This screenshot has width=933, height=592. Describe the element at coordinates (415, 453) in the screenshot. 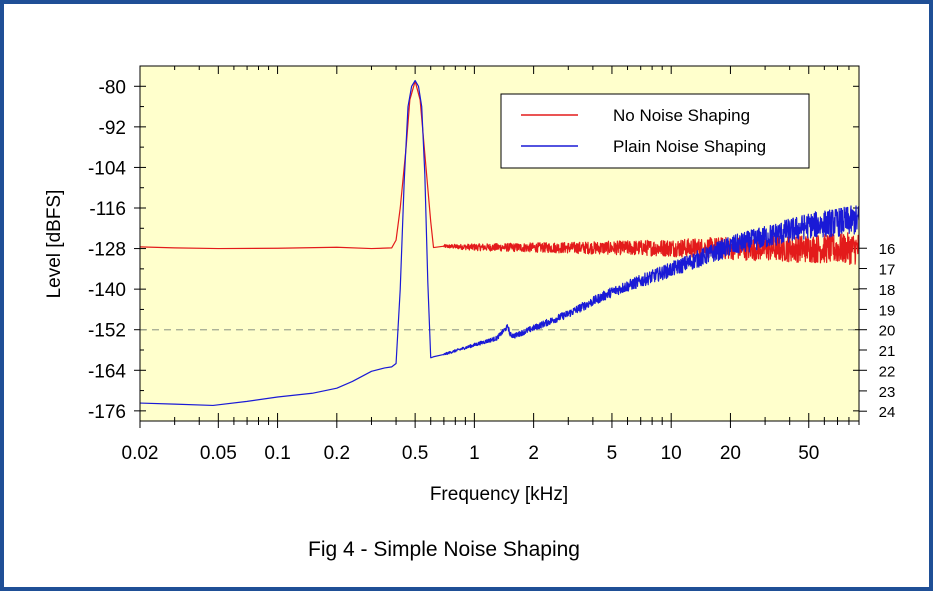

I see `x-tick-label: 0.5` at that location.